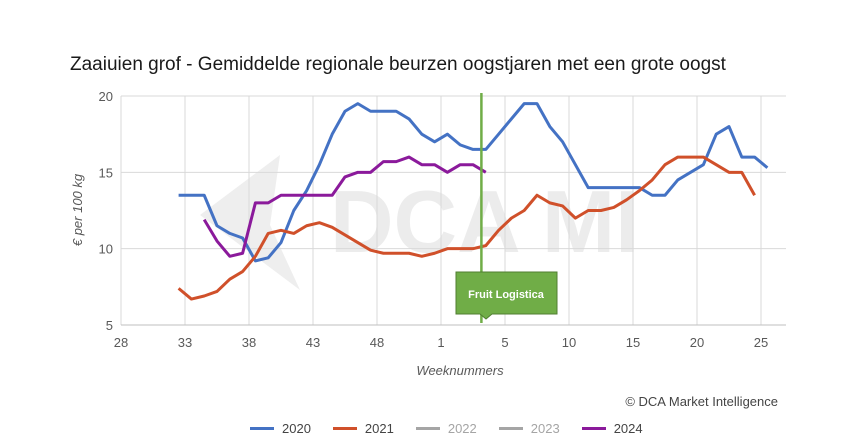  I want to click on y-tick-label: 10, so click(106, 249).